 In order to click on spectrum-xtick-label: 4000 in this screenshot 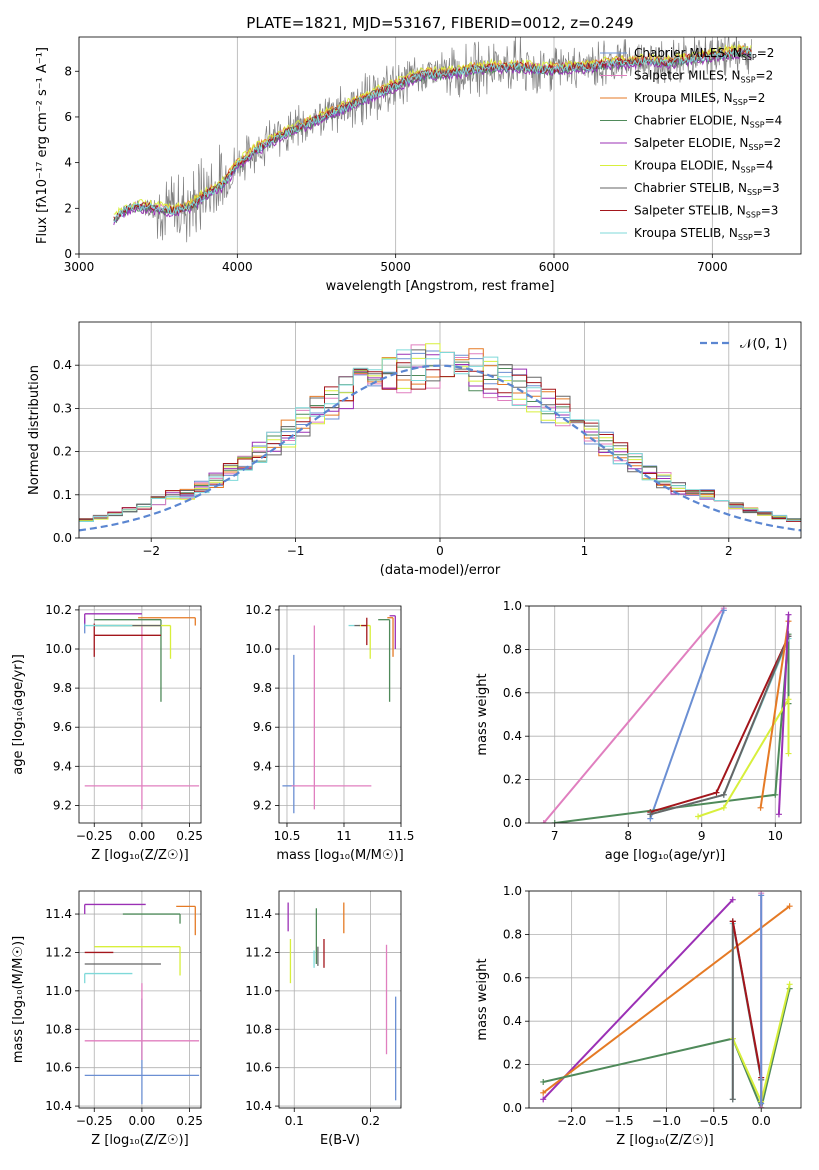, I will do `click(237, 267)`.